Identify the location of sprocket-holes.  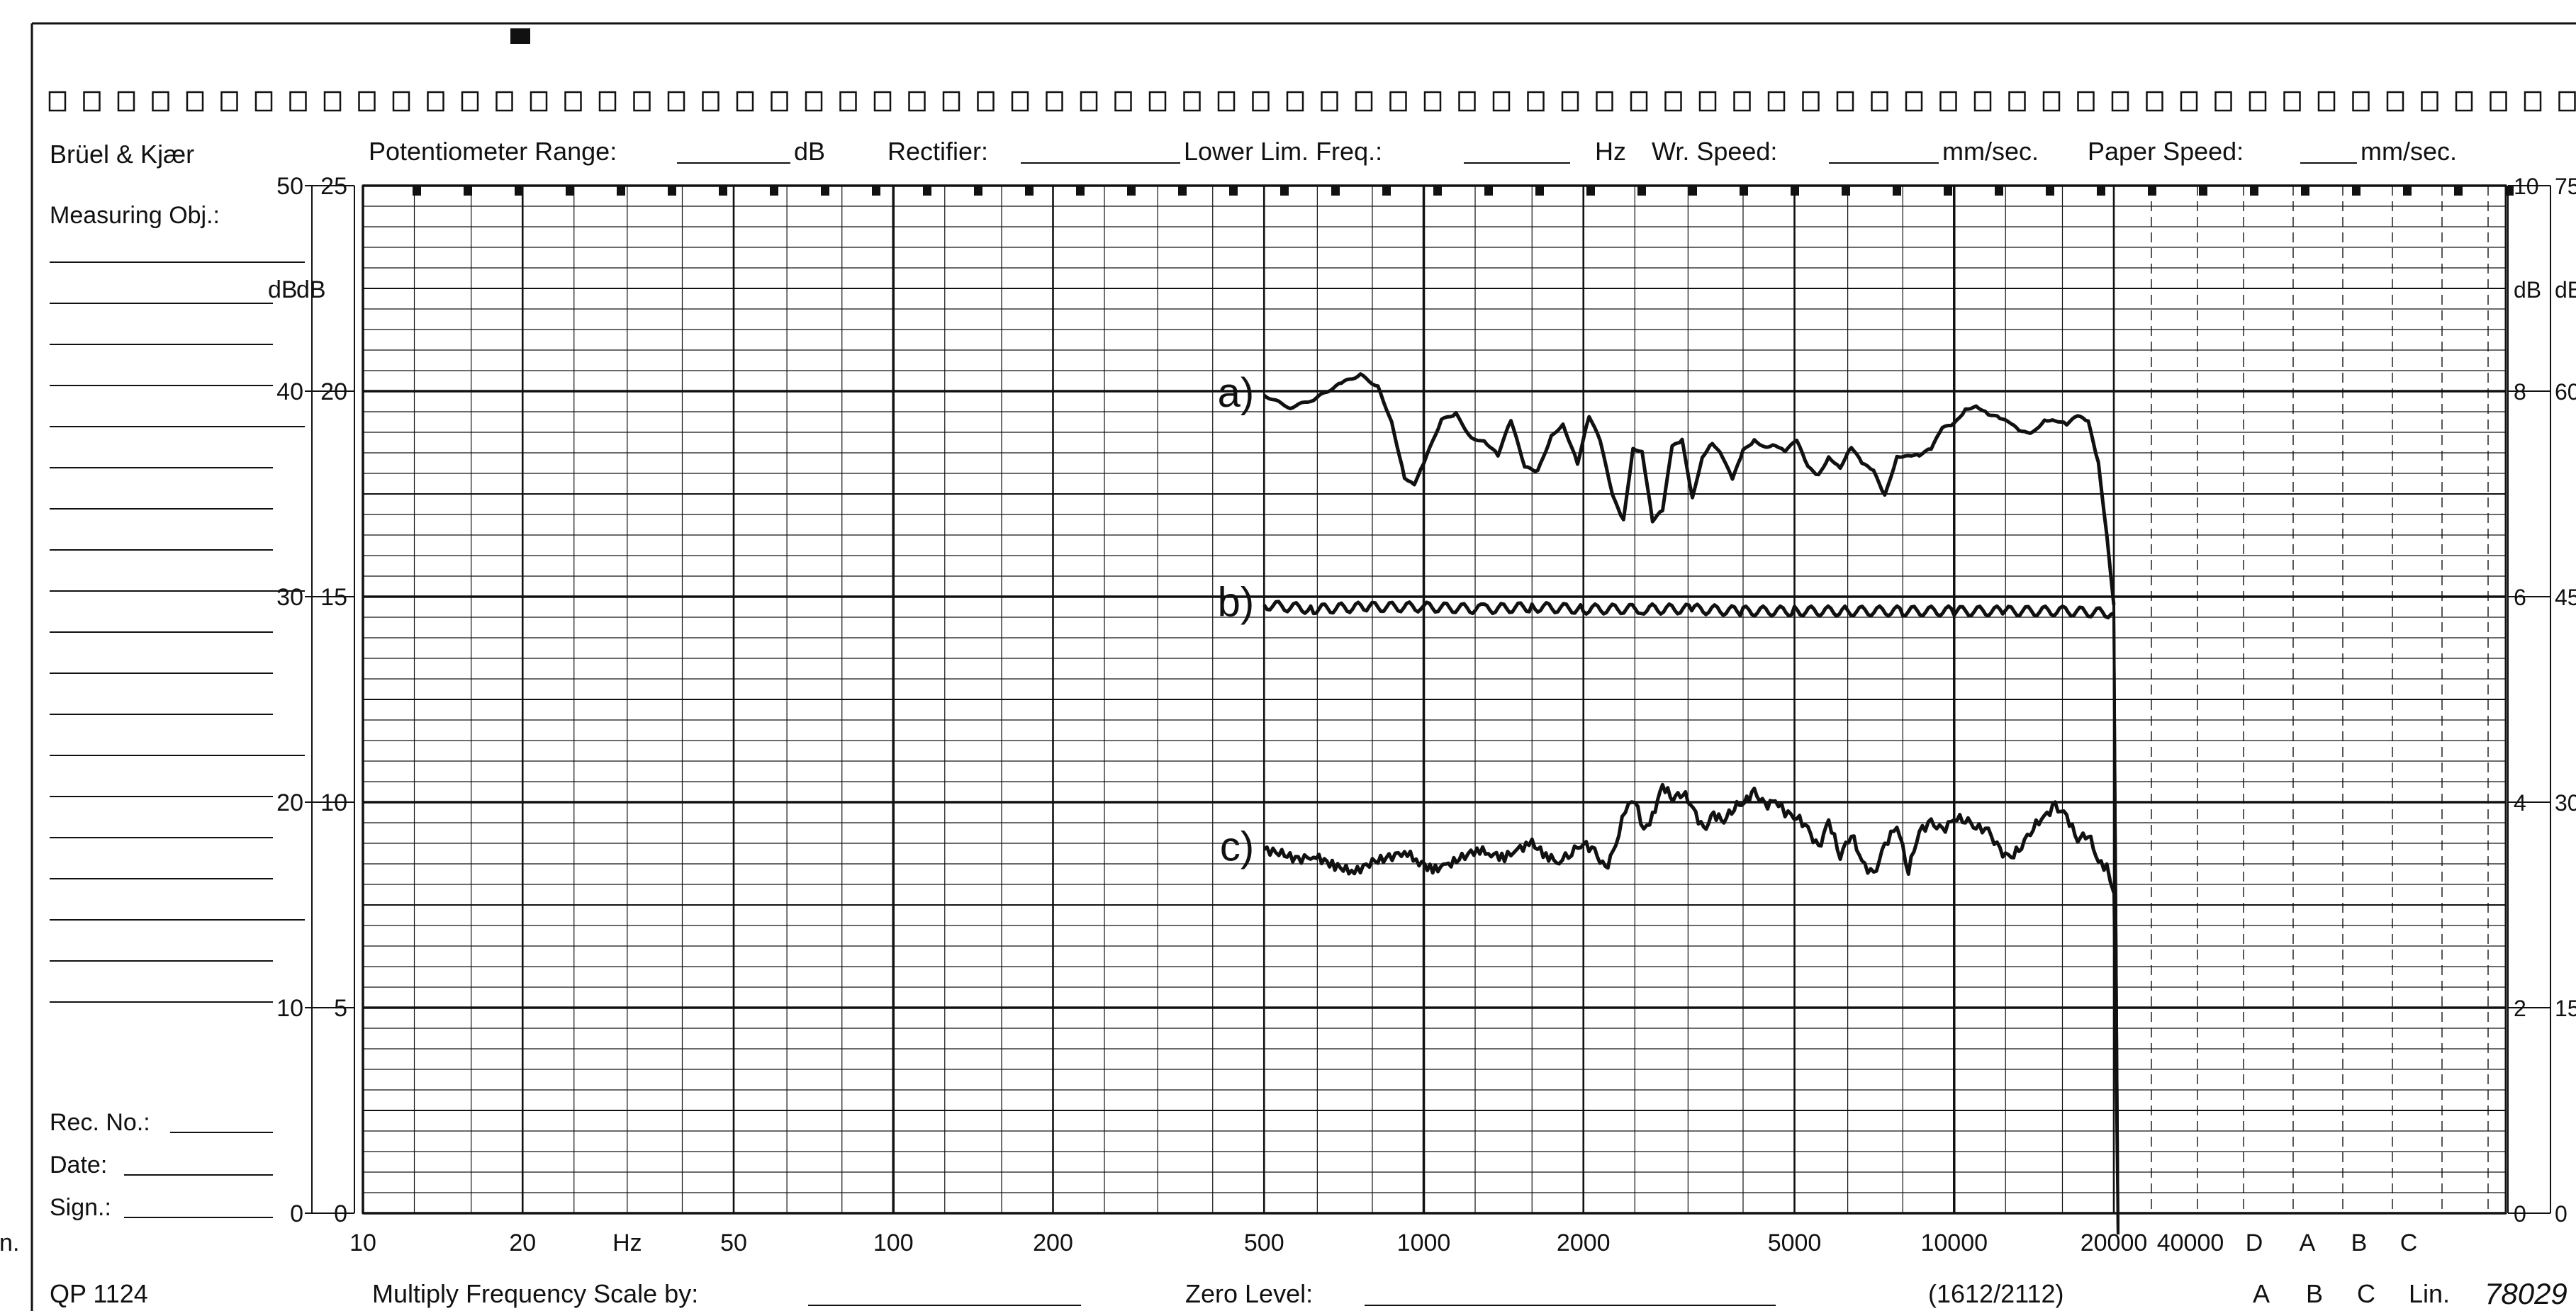
(1312, 101).